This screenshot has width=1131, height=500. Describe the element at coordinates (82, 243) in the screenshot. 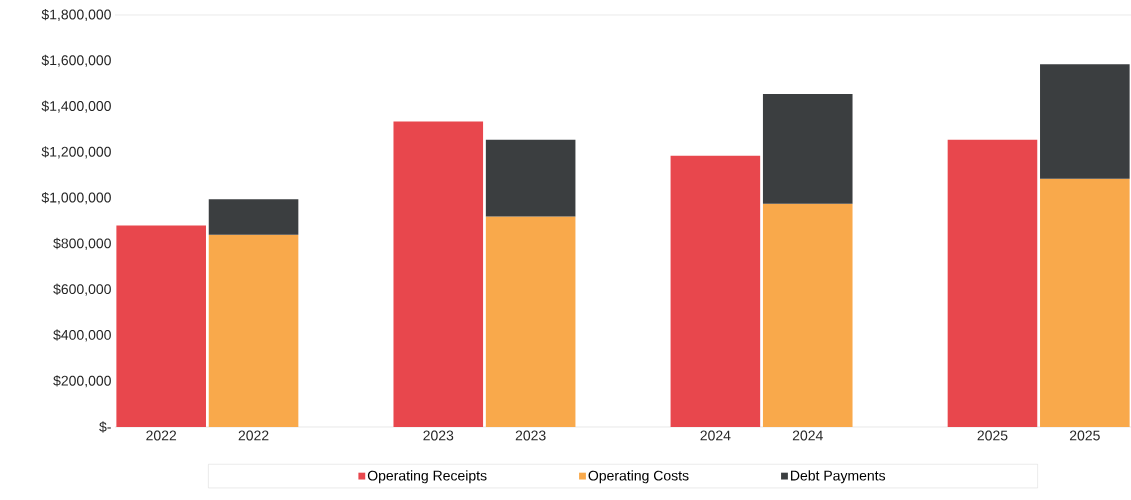

I see `y-tick-label: $800,000` at that location.